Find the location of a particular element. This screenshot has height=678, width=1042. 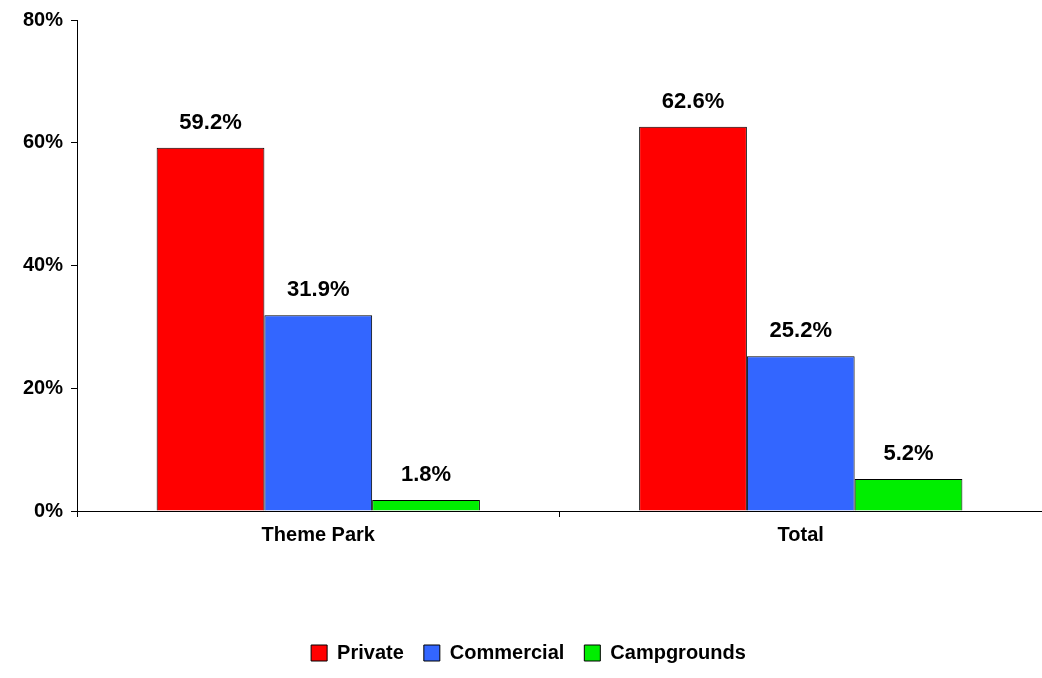

x-tick-label: Theme Park is located at coordinates (318, 533).